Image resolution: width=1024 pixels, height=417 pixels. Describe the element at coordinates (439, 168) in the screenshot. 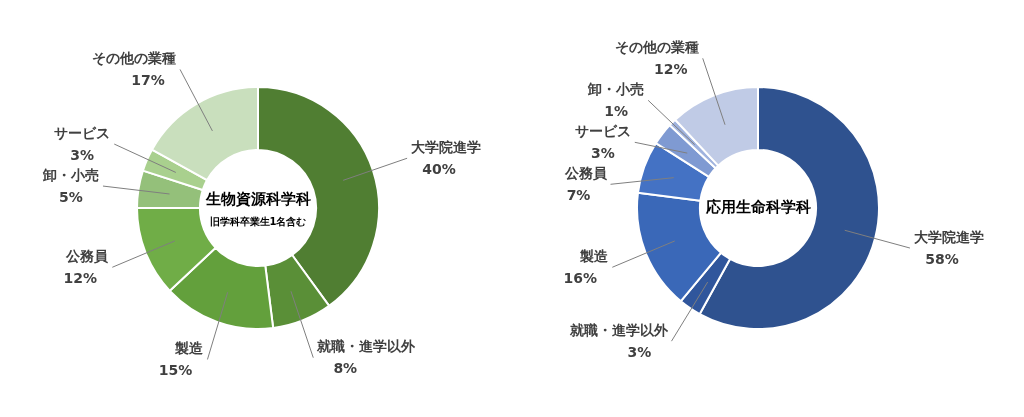

I see `data-label: 40%` at that location.